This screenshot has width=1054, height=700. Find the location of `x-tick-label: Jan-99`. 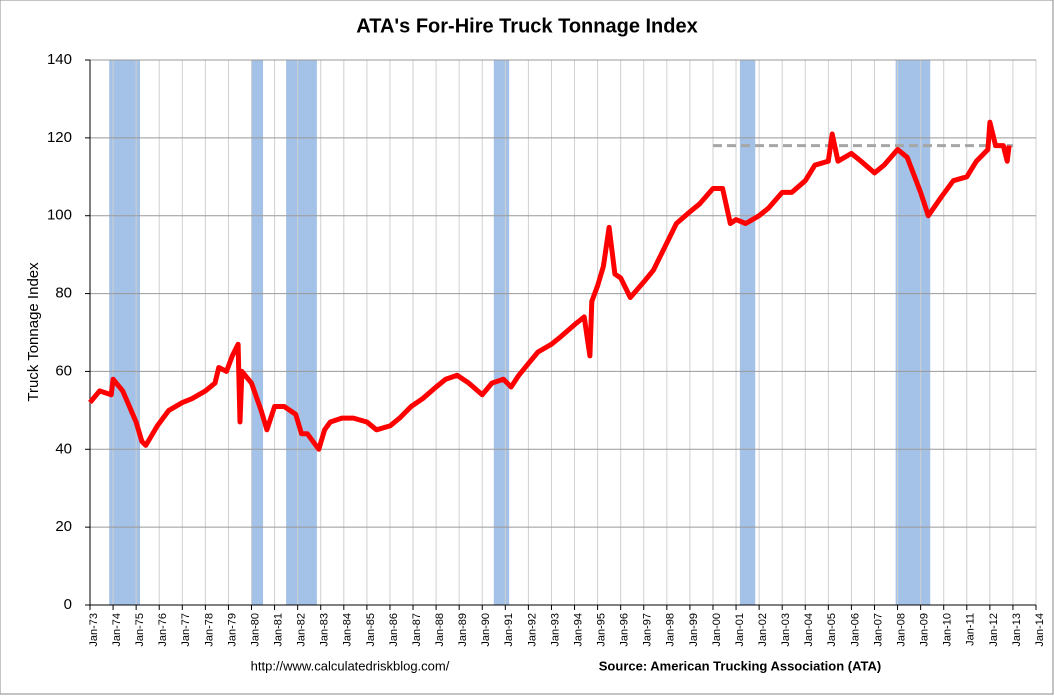

x-tick-label: Jan-99 is located at coordinates (694, 630).